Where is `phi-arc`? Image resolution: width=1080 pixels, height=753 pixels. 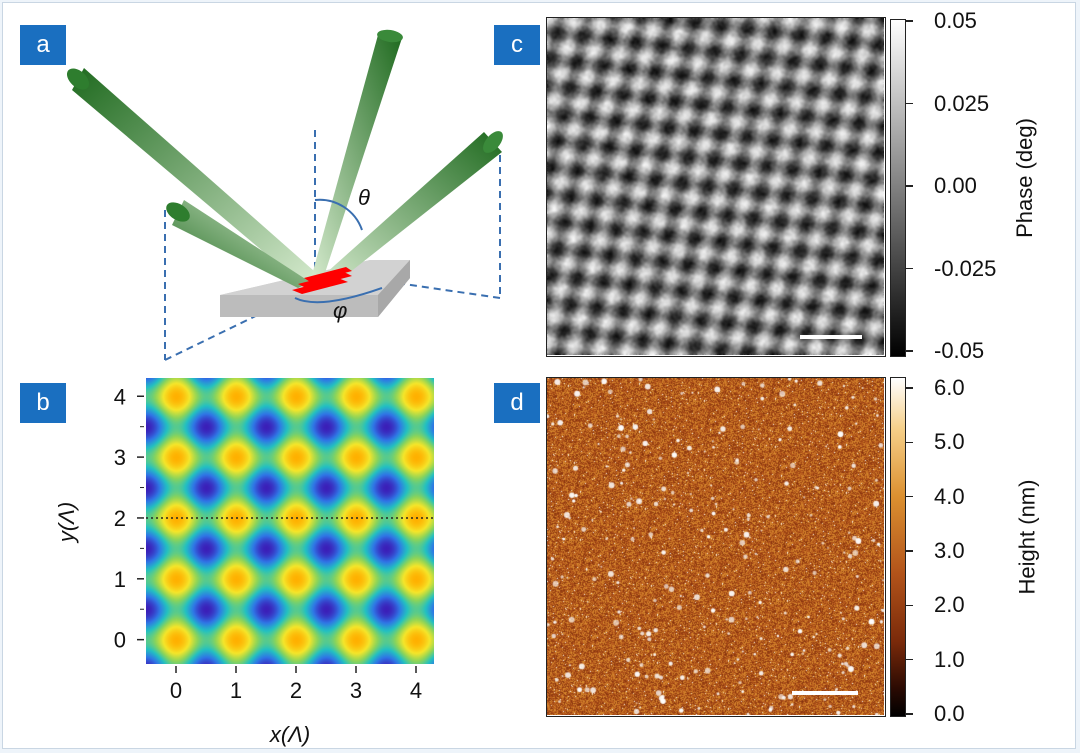 phi-arc is located at coordinates (338, 295).